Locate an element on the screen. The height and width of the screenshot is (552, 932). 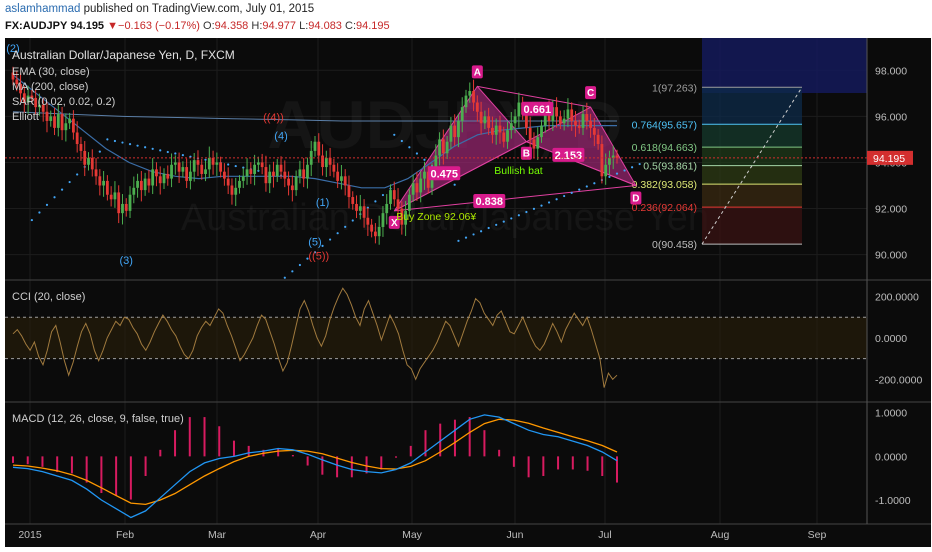
macd-line is located at coordinates (315, 466).